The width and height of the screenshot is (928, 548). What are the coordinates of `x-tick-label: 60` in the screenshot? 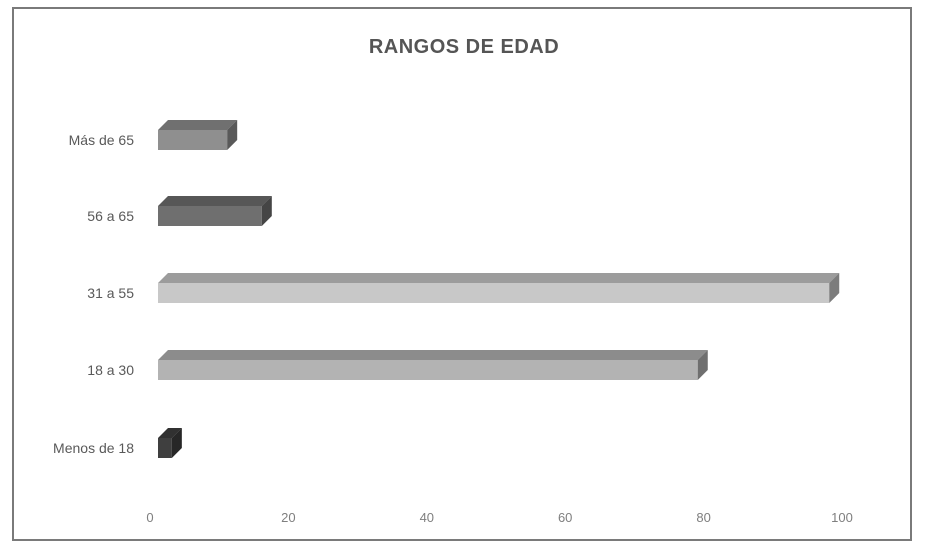 It's located at (565, 517).